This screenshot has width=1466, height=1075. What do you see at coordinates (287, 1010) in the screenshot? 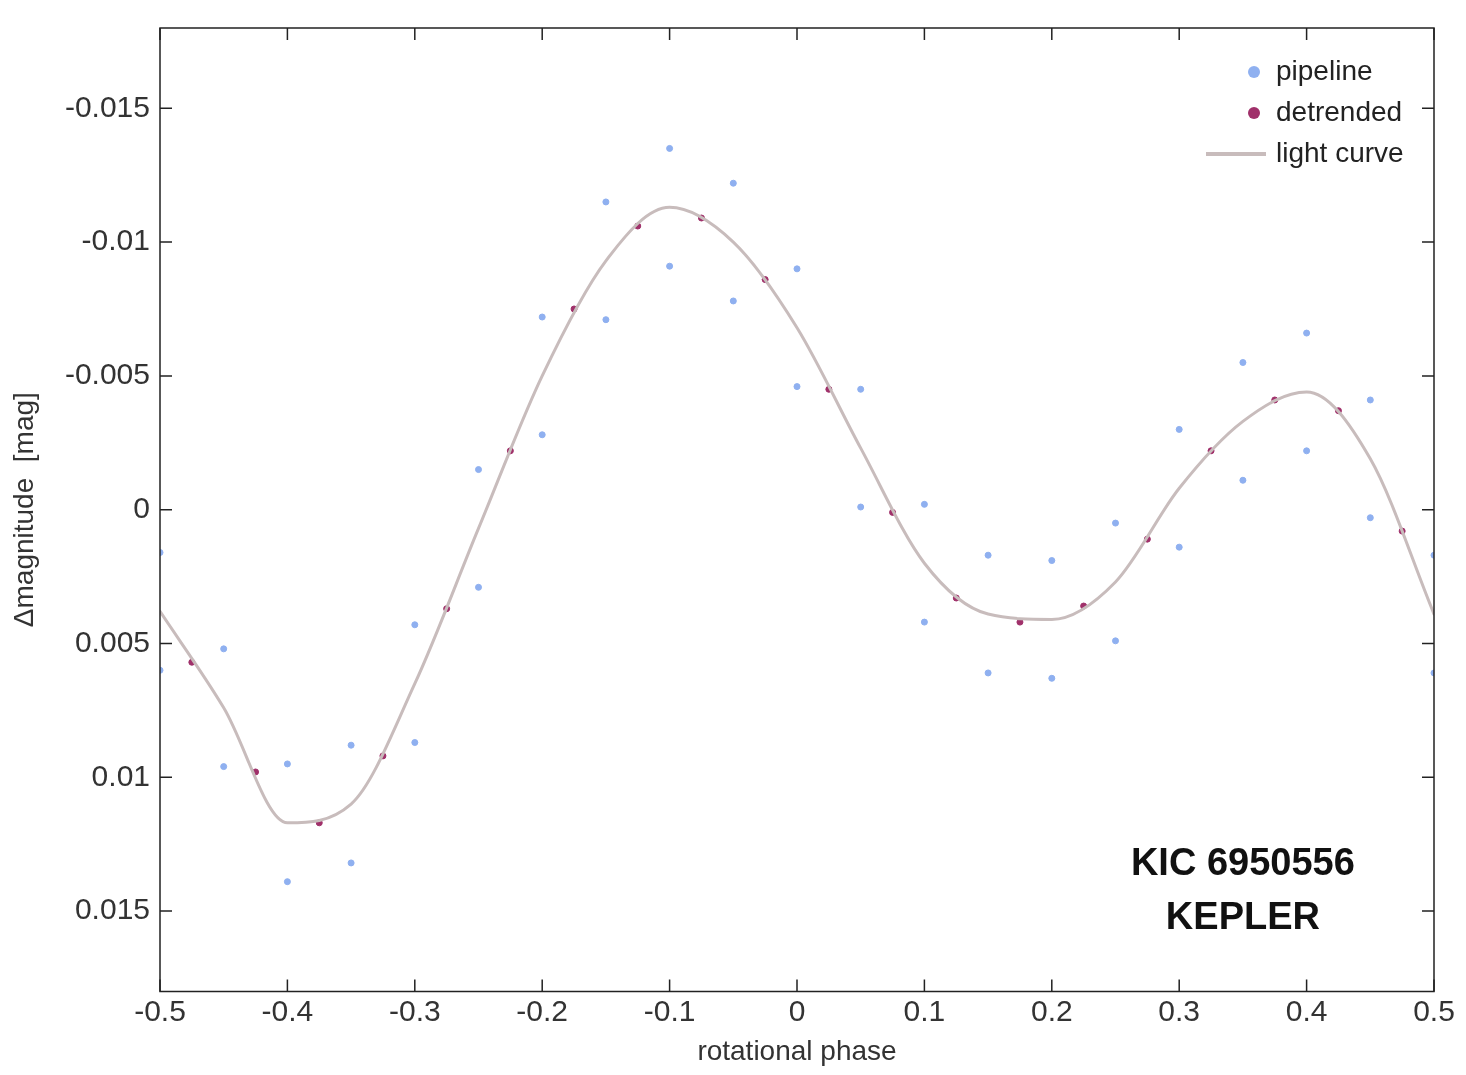
I see `x-tick-label: -0.4` at bounding box center [287, 1010].